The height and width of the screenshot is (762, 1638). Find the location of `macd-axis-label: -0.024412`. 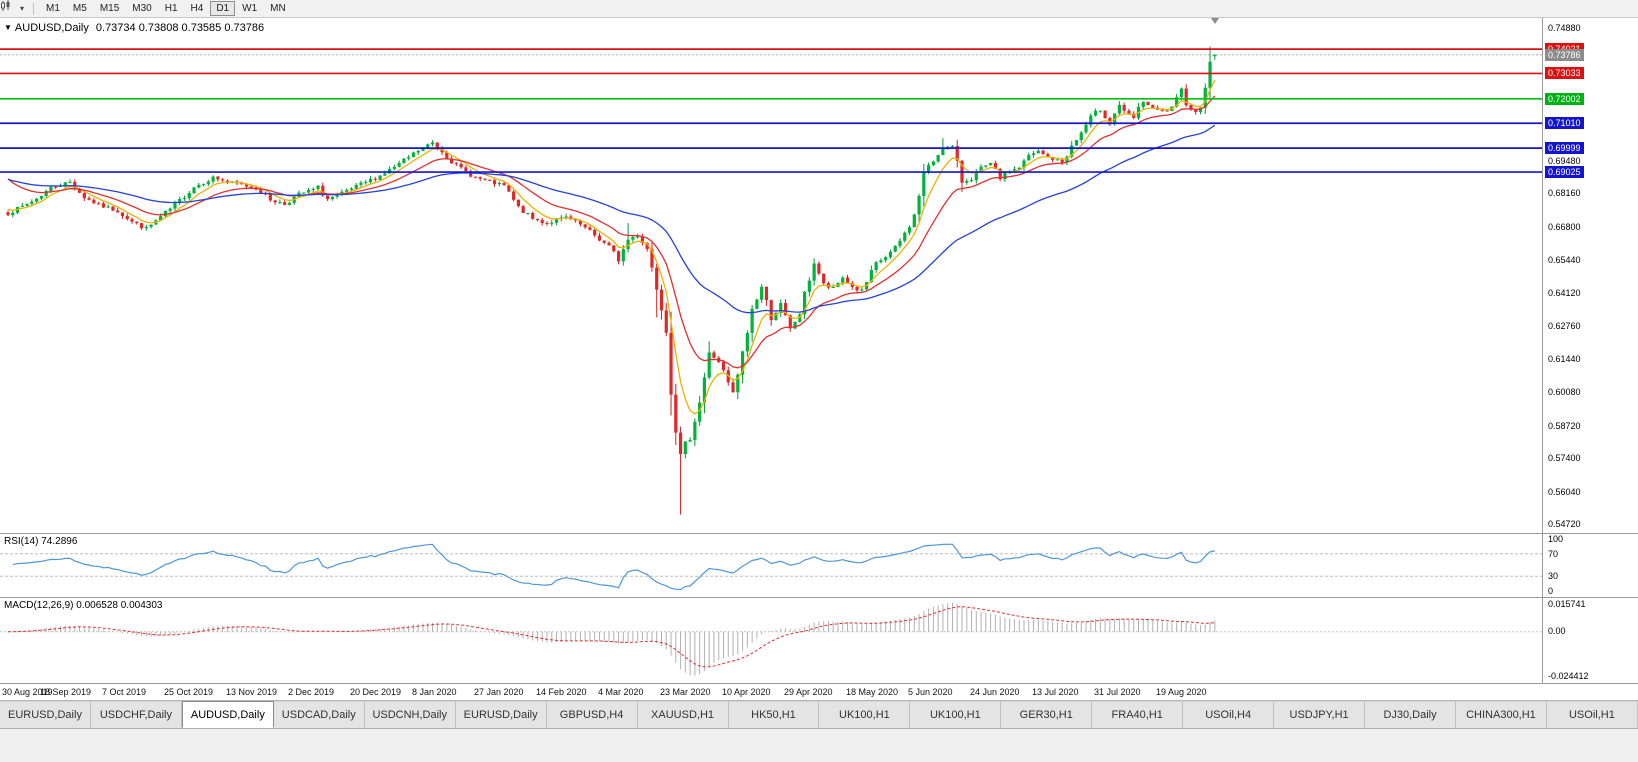

macd-axis-label: -0.024412 is located at coordinates (1568, 676).